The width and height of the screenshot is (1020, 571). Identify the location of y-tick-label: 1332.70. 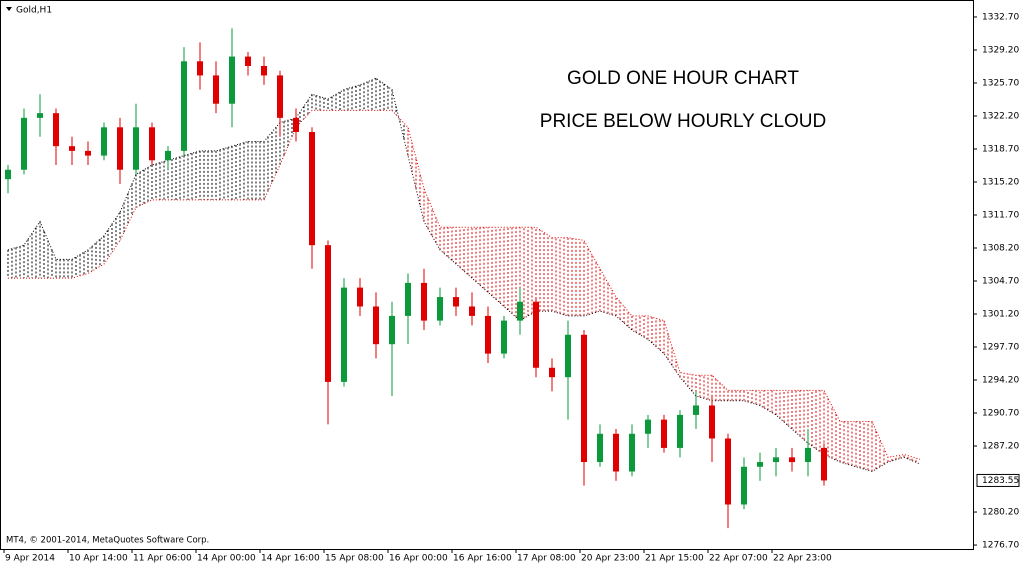
(1000, 17).